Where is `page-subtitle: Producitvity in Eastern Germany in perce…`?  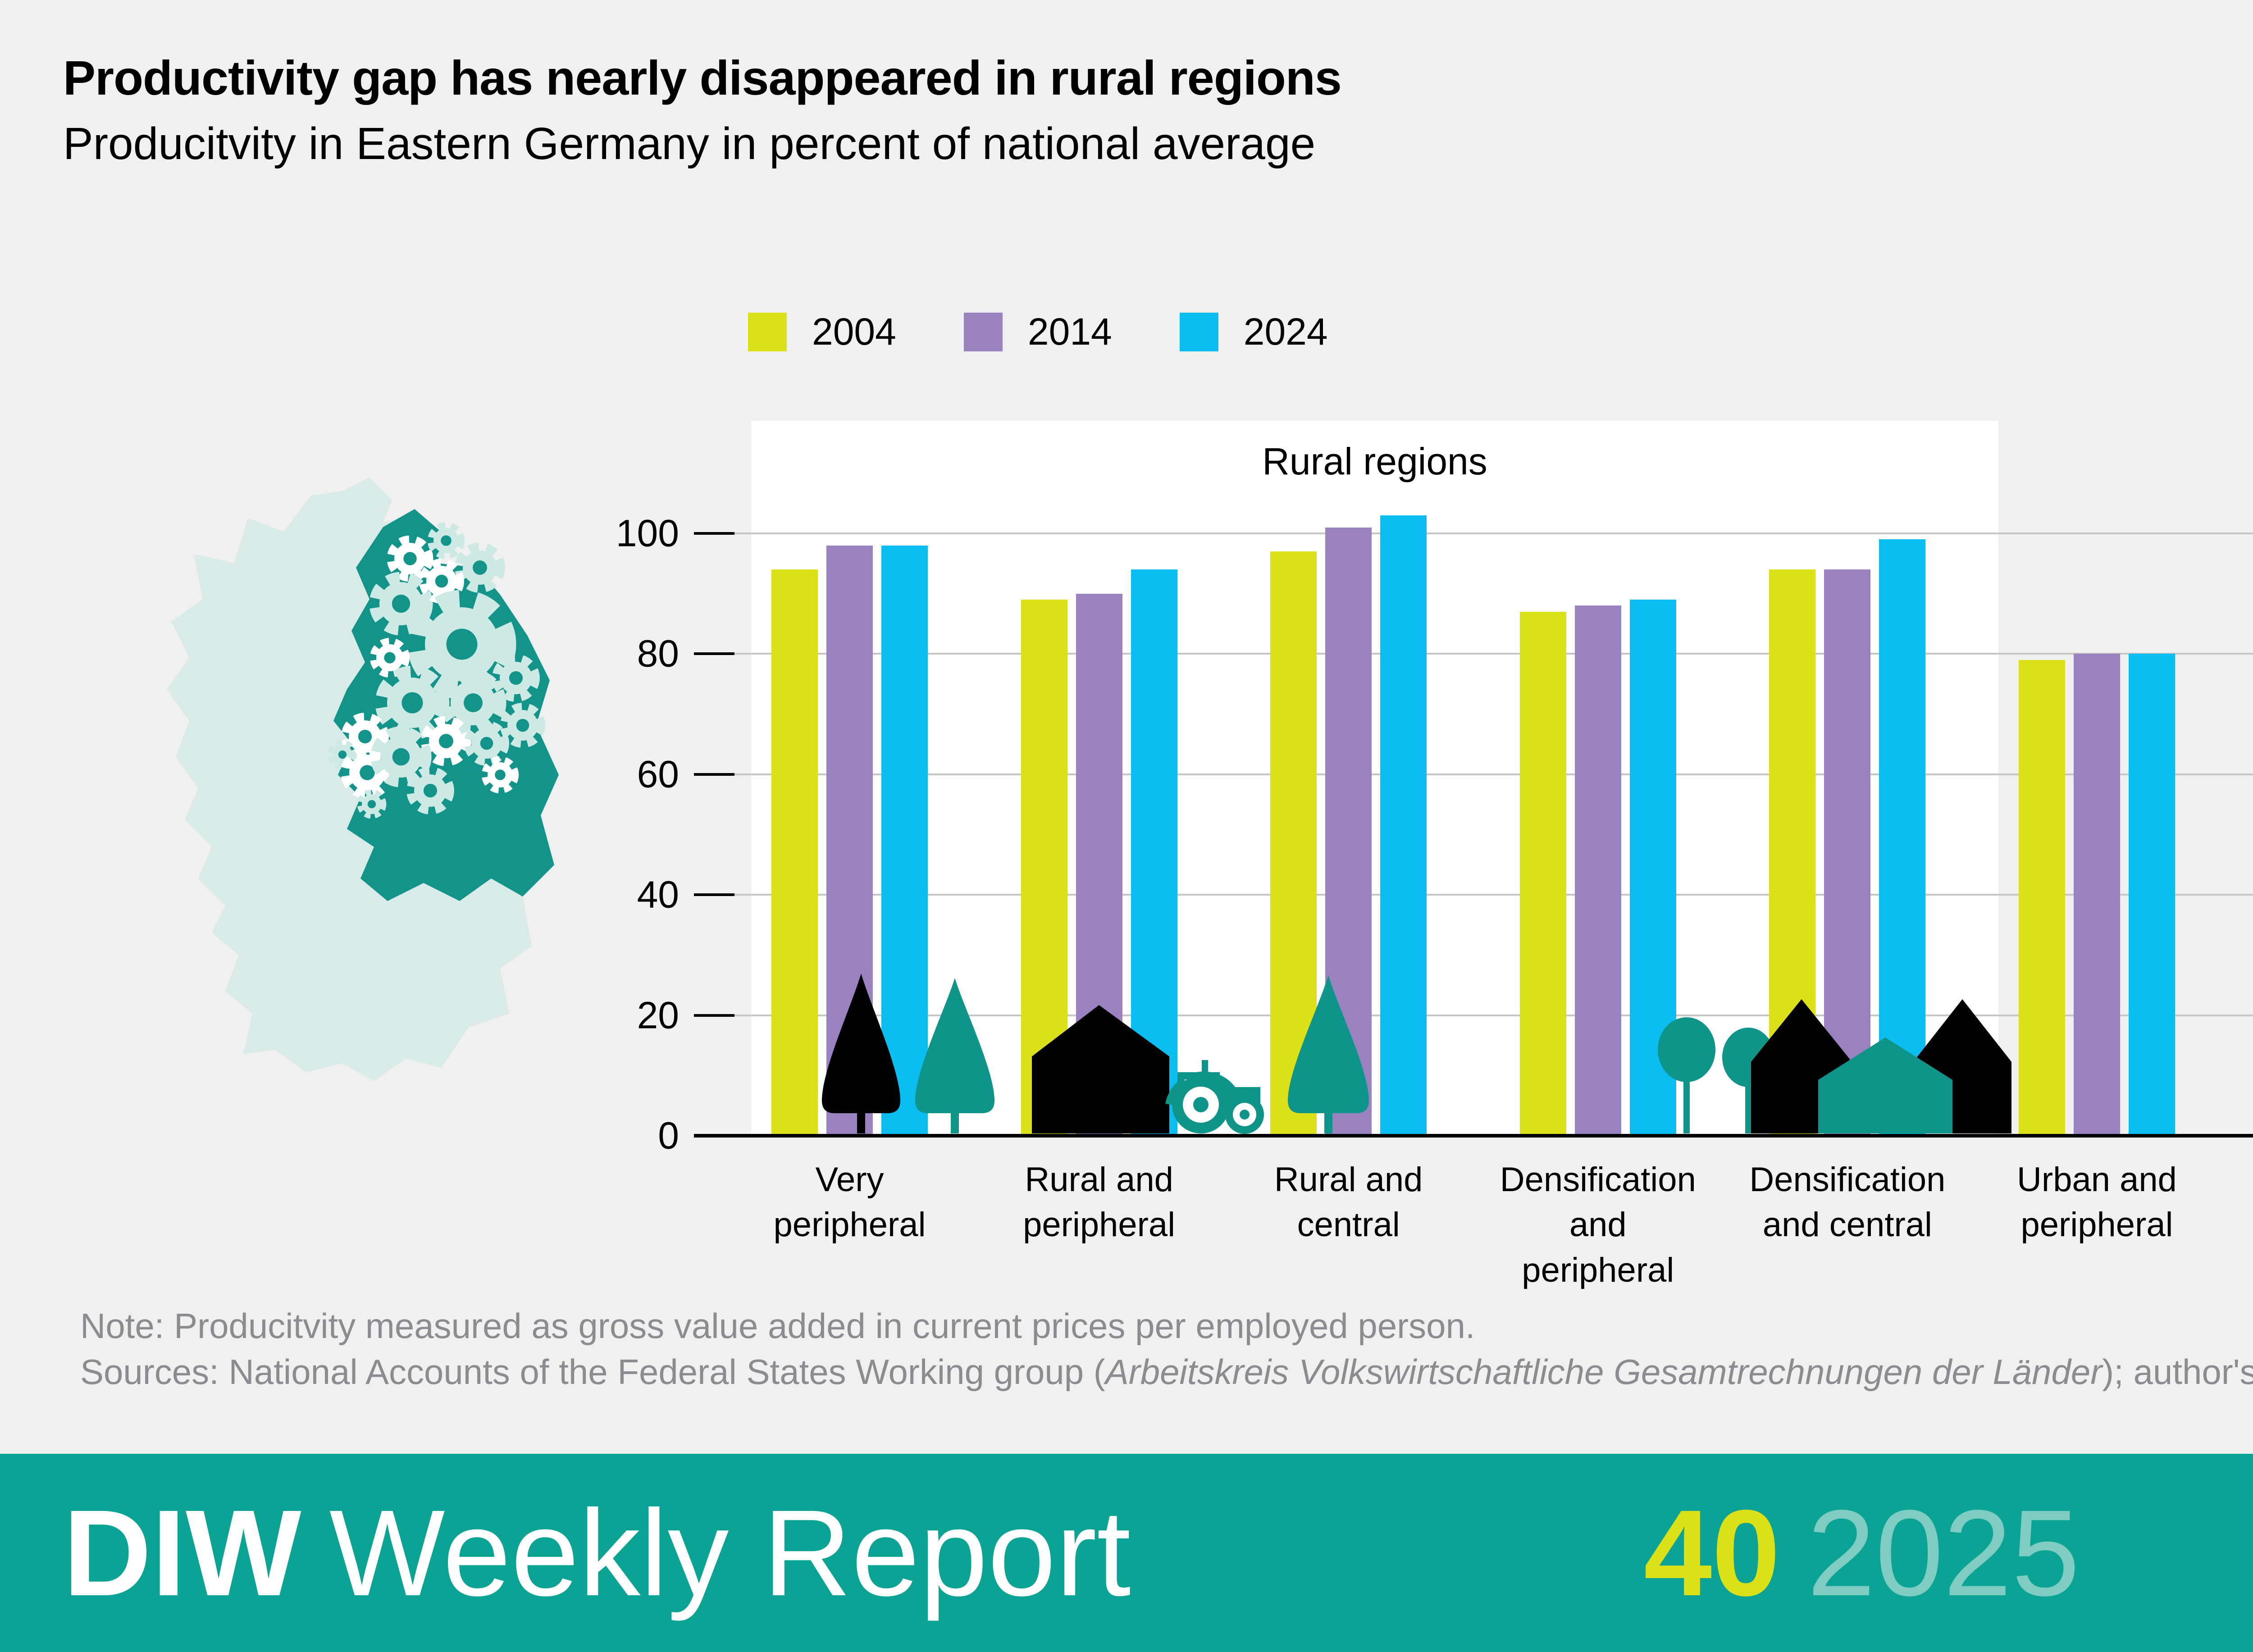
page-subtitle: Producitvity in Eastern Germany in perce… is located at coordinates (689, 144).